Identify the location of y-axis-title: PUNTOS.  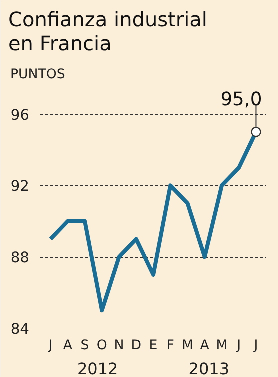
(38, 75).